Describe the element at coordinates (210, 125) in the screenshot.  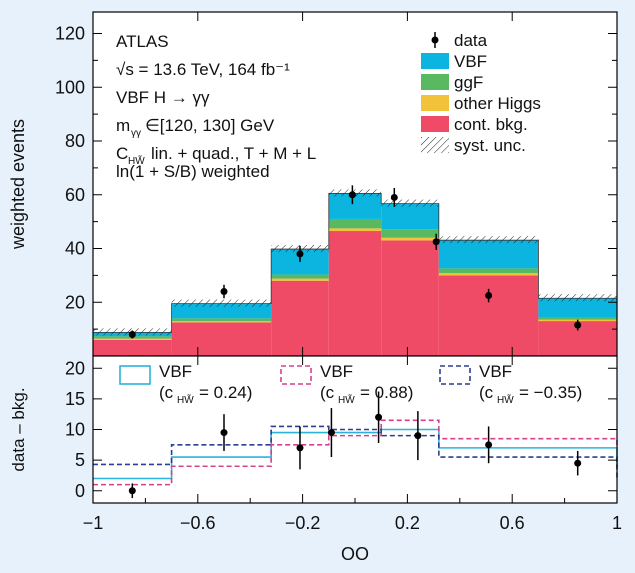
I see `annotation-mass-window: ∈[120, 130] GeV` at that location.